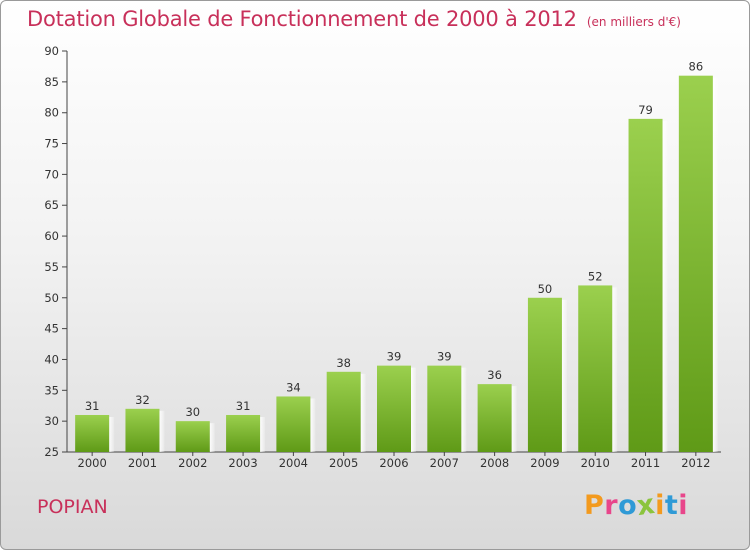 The height and width of the screenshot is (550, 750). I want to click on bar-value-label: 52, so click(595, 276).